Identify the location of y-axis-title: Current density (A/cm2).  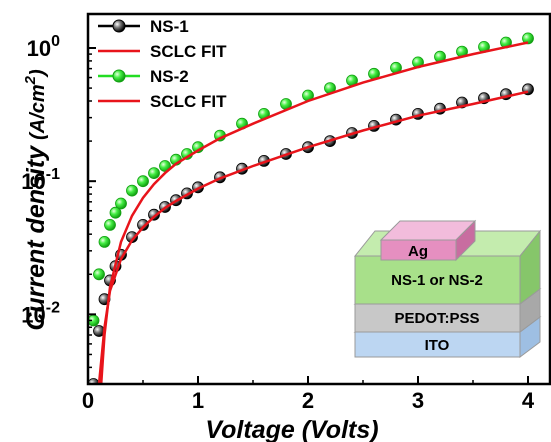
(36, 200).